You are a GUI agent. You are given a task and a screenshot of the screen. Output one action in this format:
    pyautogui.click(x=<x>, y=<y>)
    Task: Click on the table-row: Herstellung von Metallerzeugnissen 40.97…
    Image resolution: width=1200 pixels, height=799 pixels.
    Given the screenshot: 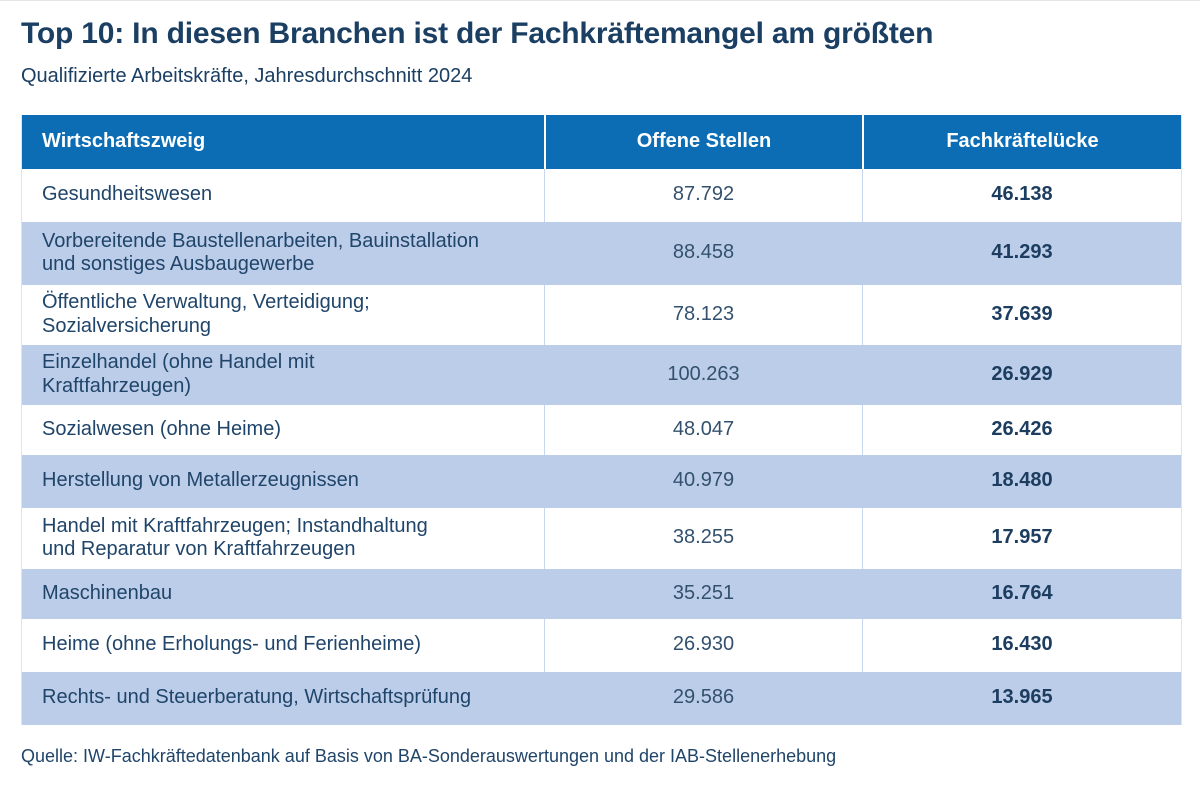 What is the action you would take?
    pyautogui.click(x=601, y=481)
    